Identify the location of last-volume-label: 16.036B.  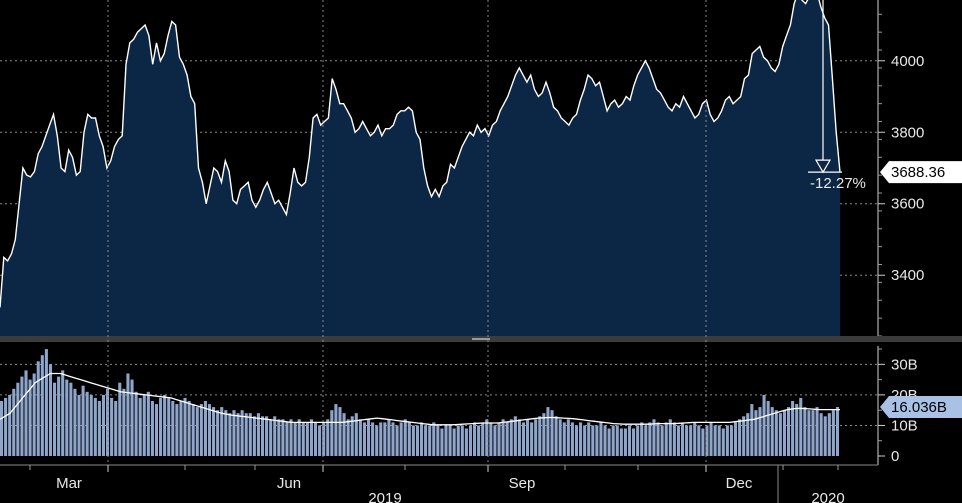
(919, 407).